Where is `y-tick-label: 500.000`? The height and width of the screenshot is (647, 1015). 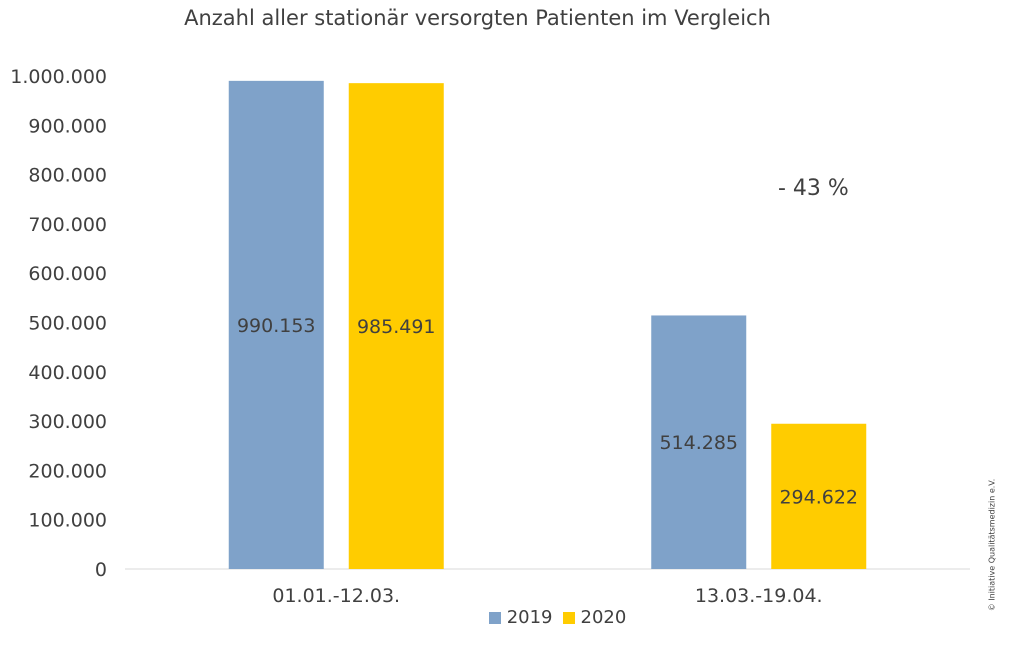 y-tick-label: 500.000 is located at coordinates (67, 324).